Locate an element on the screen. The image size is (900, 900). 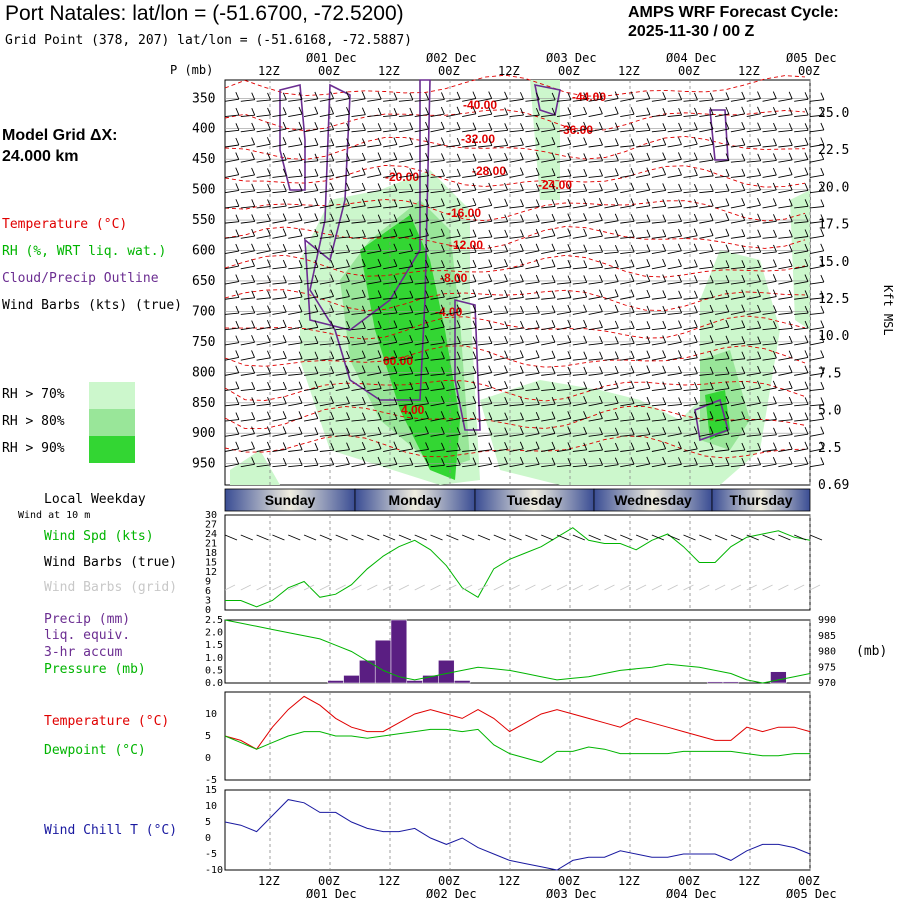
hour-tick-label-top: 00Z is located at coordinates (449, 71).